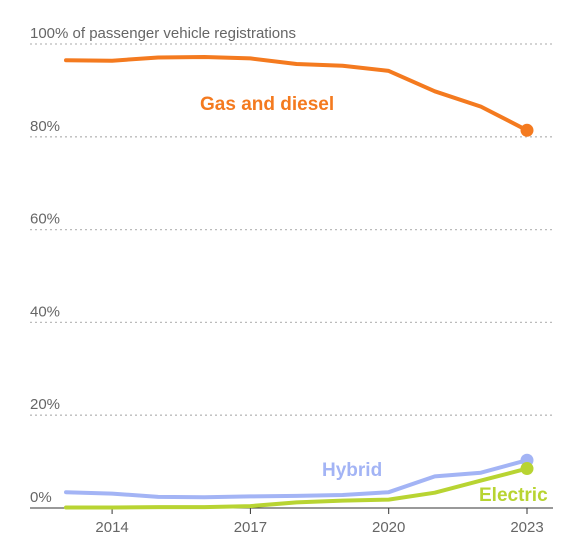 The height and width of the screenshot is (547, 573). What do you see at coordinates (45, 126) in the screenshot?
I see `y-tick-label: 80%` at bounding box center [45, 126].